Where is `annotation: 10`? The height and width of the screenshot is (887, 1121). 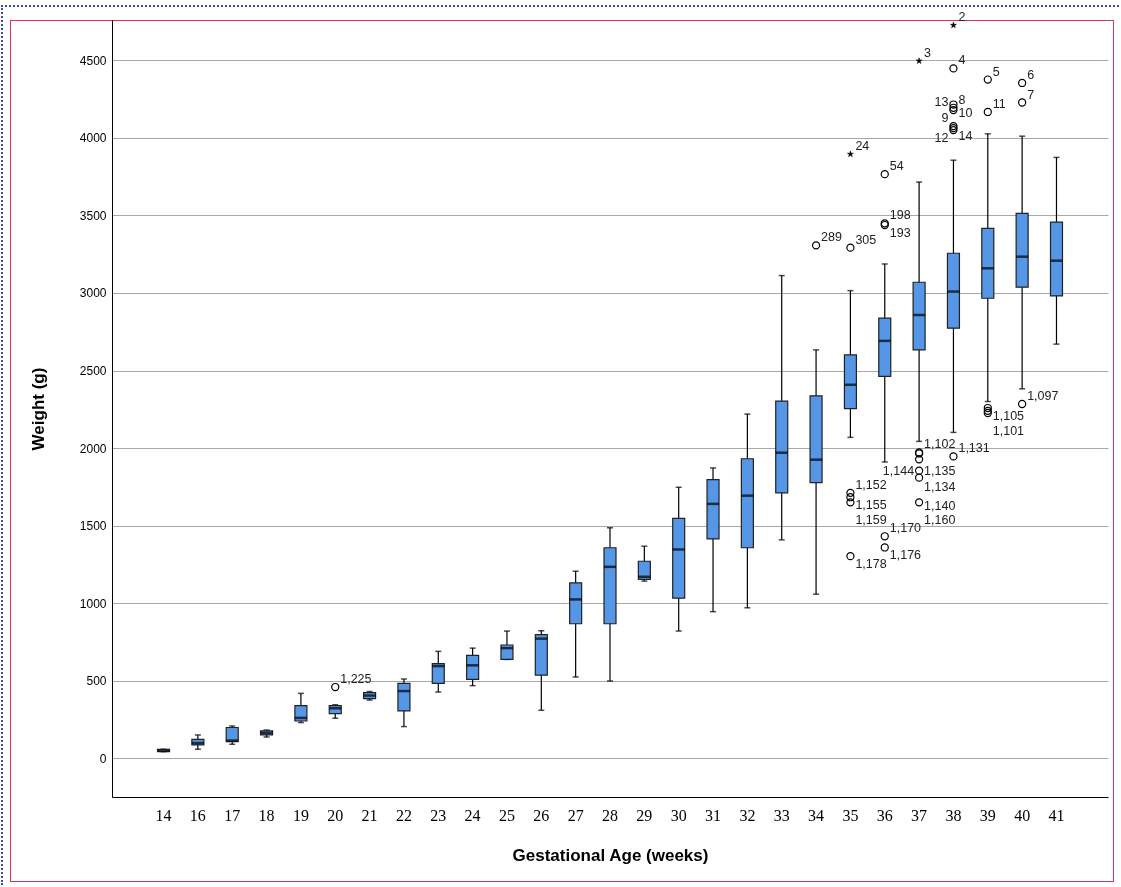
annotation: 10 is located at coordinates (965, 112).